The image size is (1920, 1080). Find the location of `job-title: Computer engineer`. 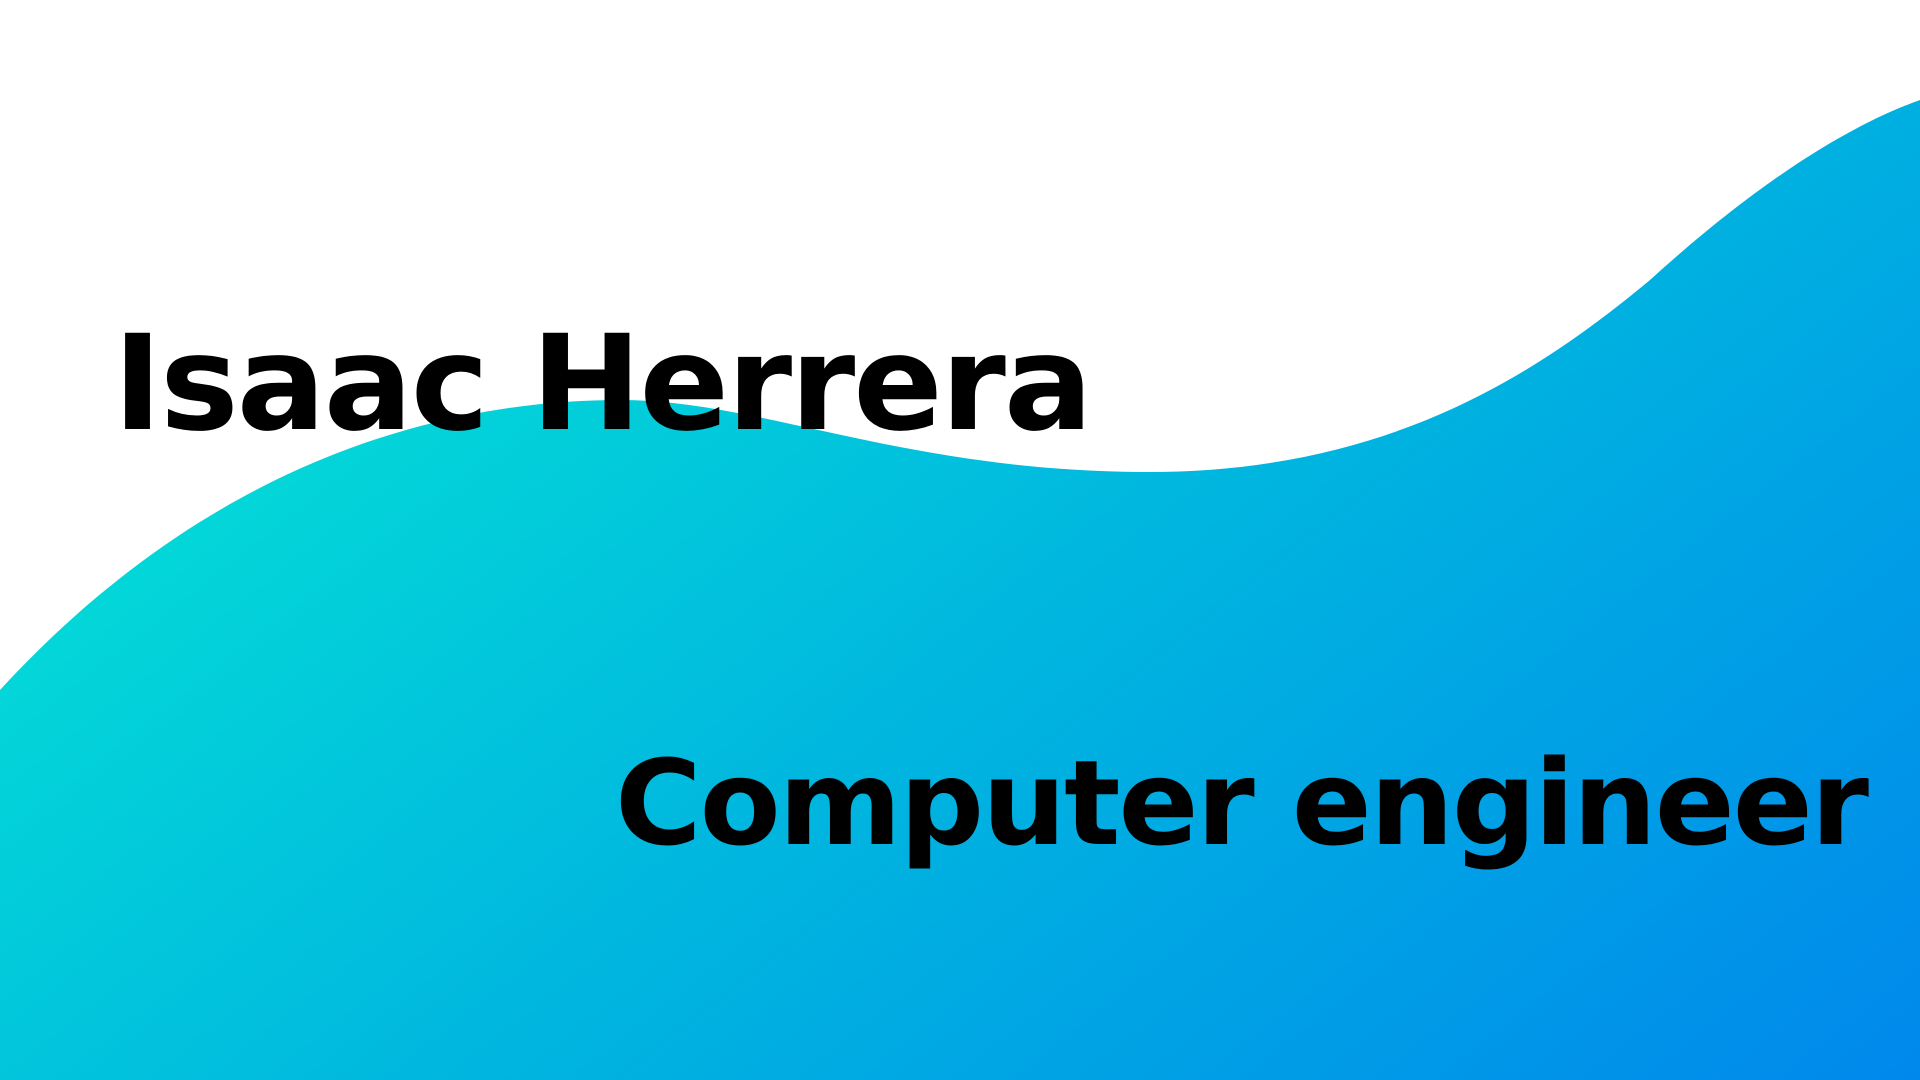

job-title: Computer engineer is located at coordinates (1241, 803).